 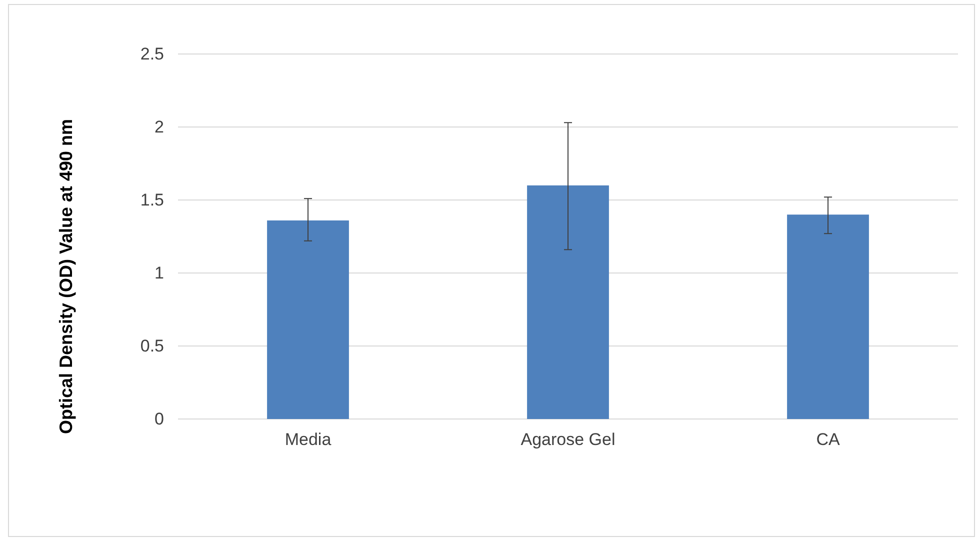 I want to click on y-tick-label: 2.5, so click(x=152, y=54).